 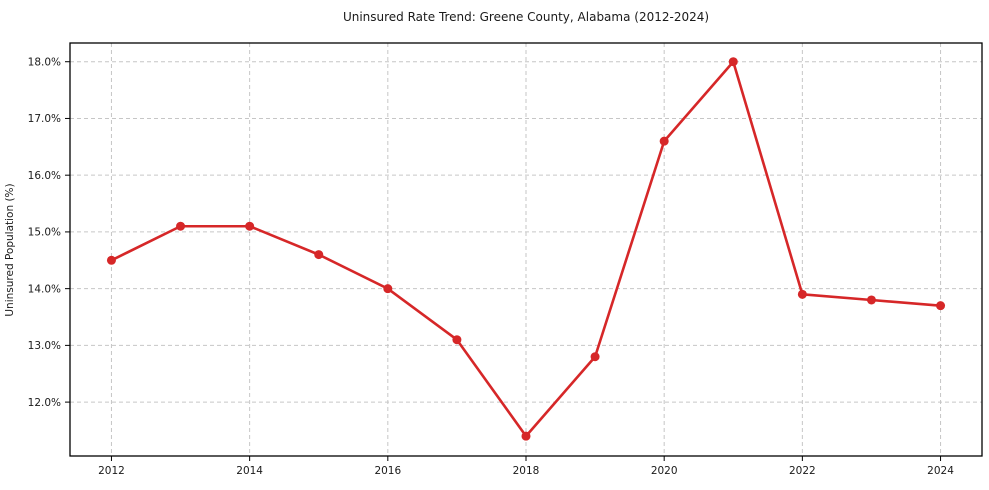 I want to click on x-tick-label: 2012, so click(x=111, y=471).